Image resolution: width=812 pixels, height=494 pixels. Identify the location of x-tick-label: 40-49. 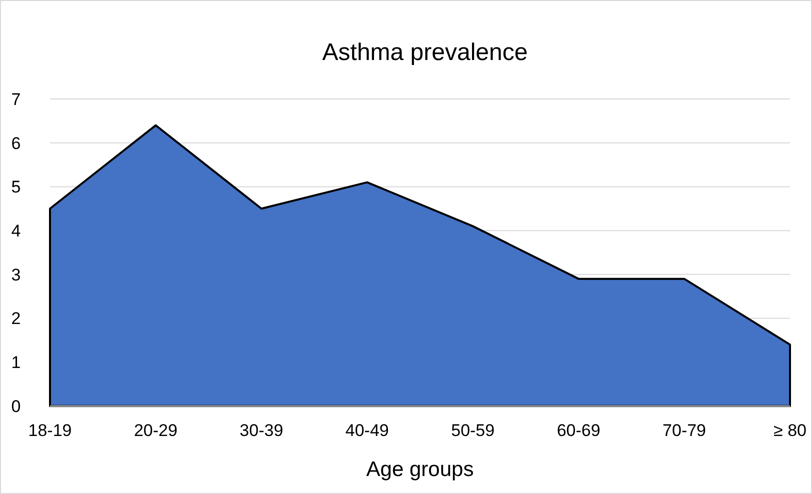
(367, 430).